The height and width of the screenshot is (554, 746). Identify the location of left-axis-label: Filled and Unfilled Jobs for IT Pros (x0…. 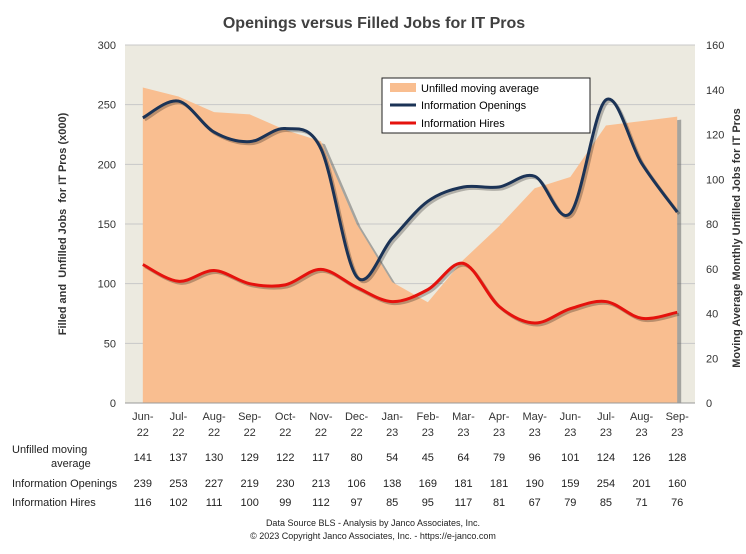
(63, 223).